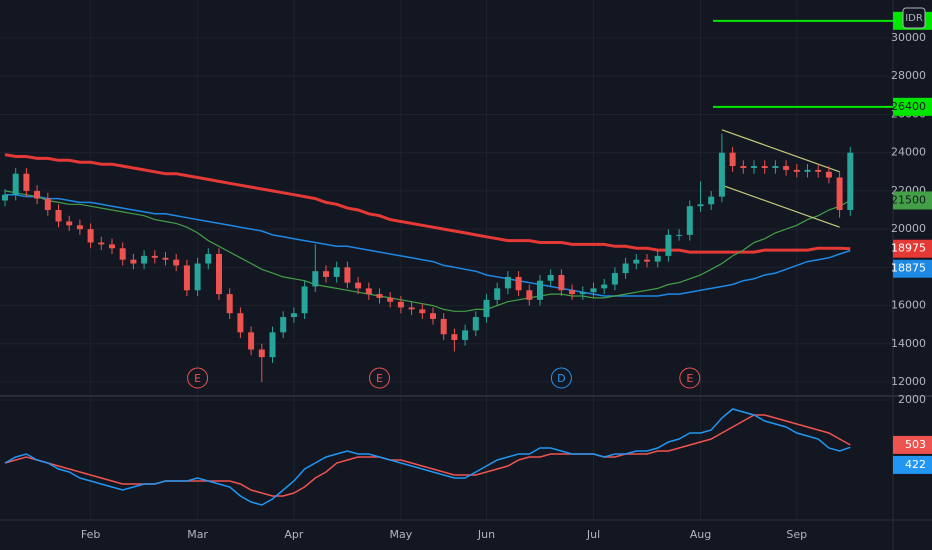 This screenshot has height=550, width=932. I want to click on level-label-box, so click(912, 106).